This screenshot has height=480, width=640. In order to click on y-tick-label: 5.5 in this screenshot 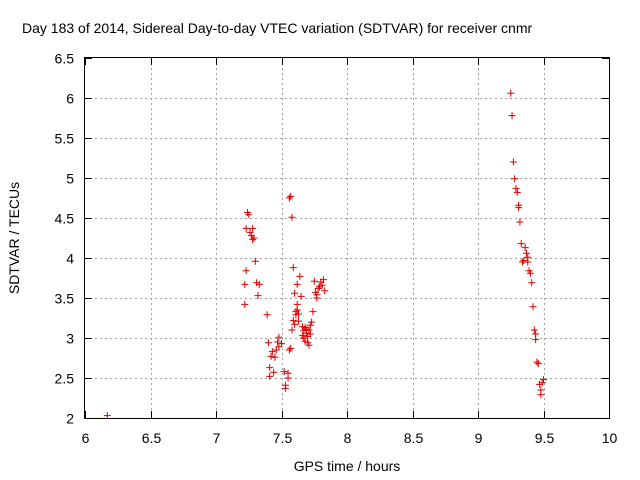, I will do `click(65, 139)`.